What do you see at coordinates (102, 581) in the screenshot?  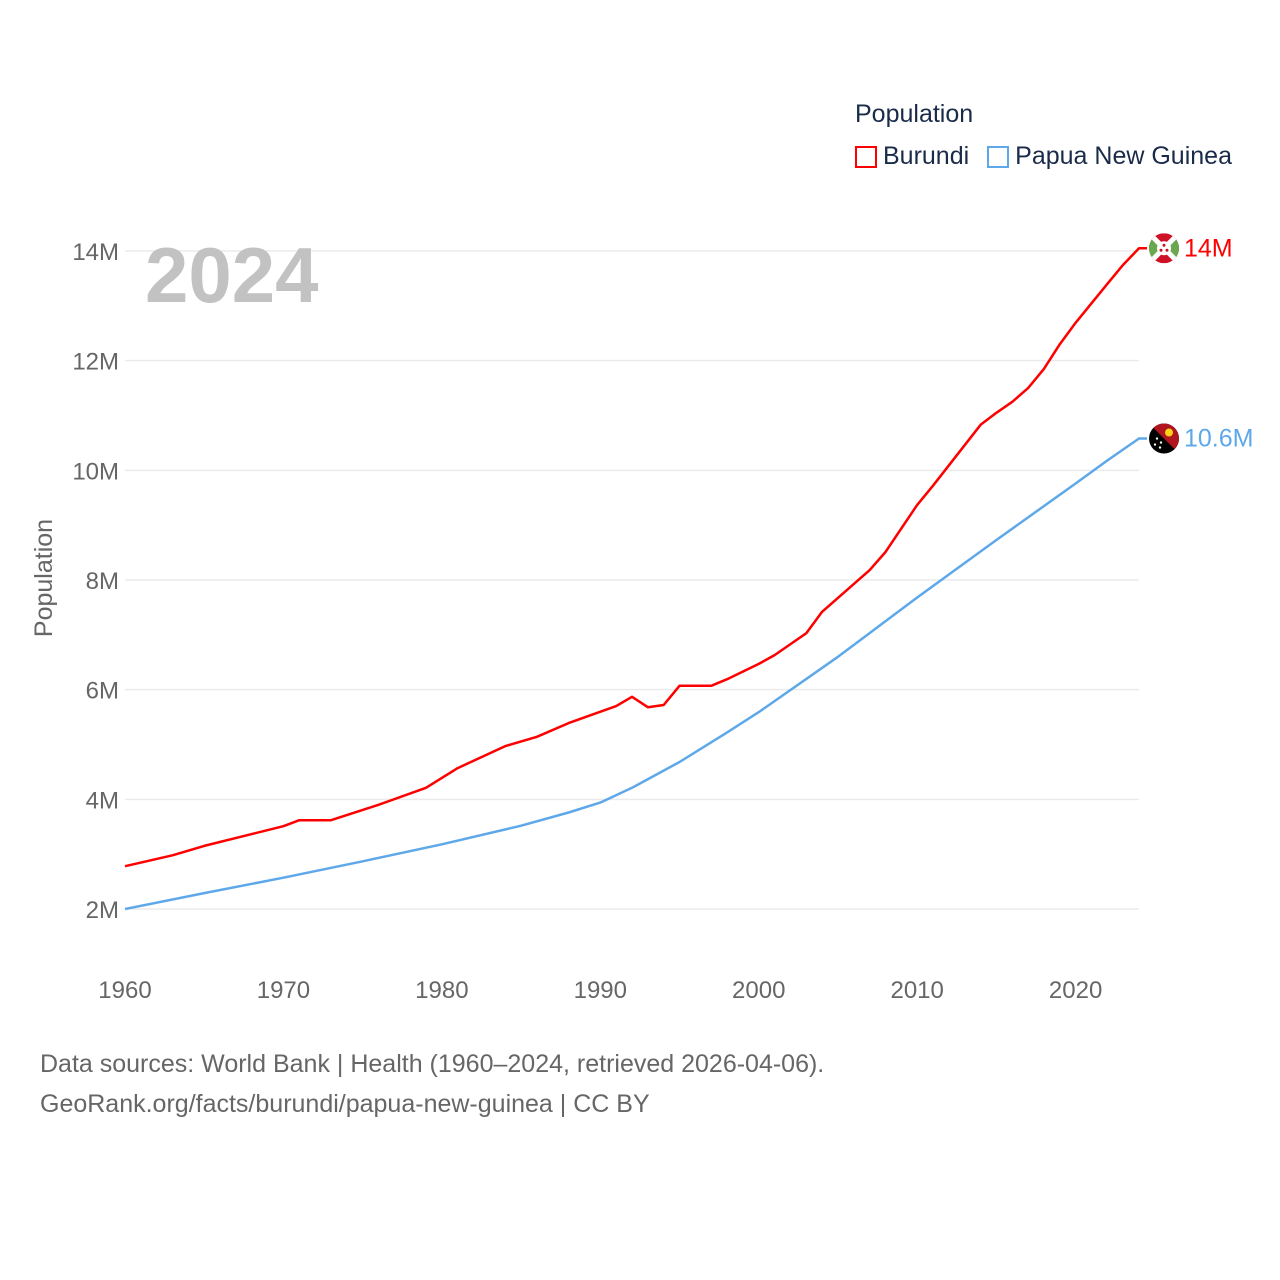 I see `y-tick-label: 8M` at bounding box center [102, 581].